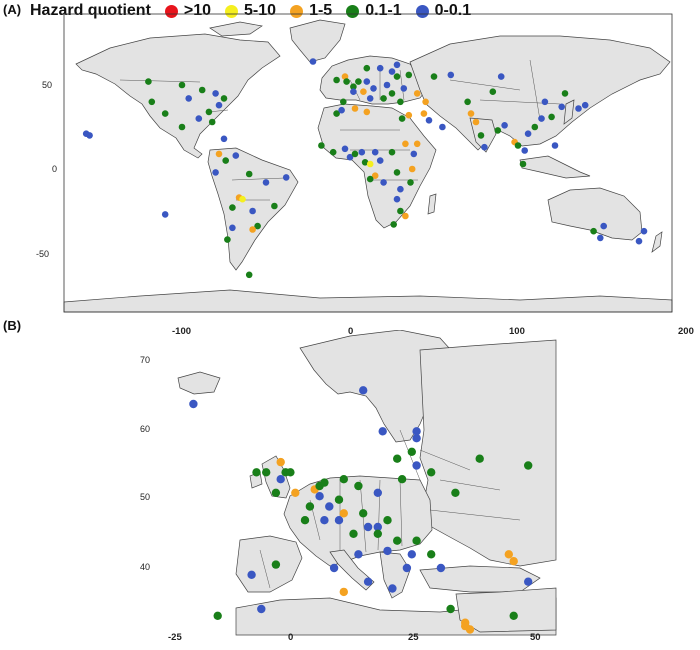 The width and height of the screenshot is (700, 650). Describe the element at coordinates (453, 10) in the screenshot. I see `legend-label-0-0.1: 0-0.1` at that location.